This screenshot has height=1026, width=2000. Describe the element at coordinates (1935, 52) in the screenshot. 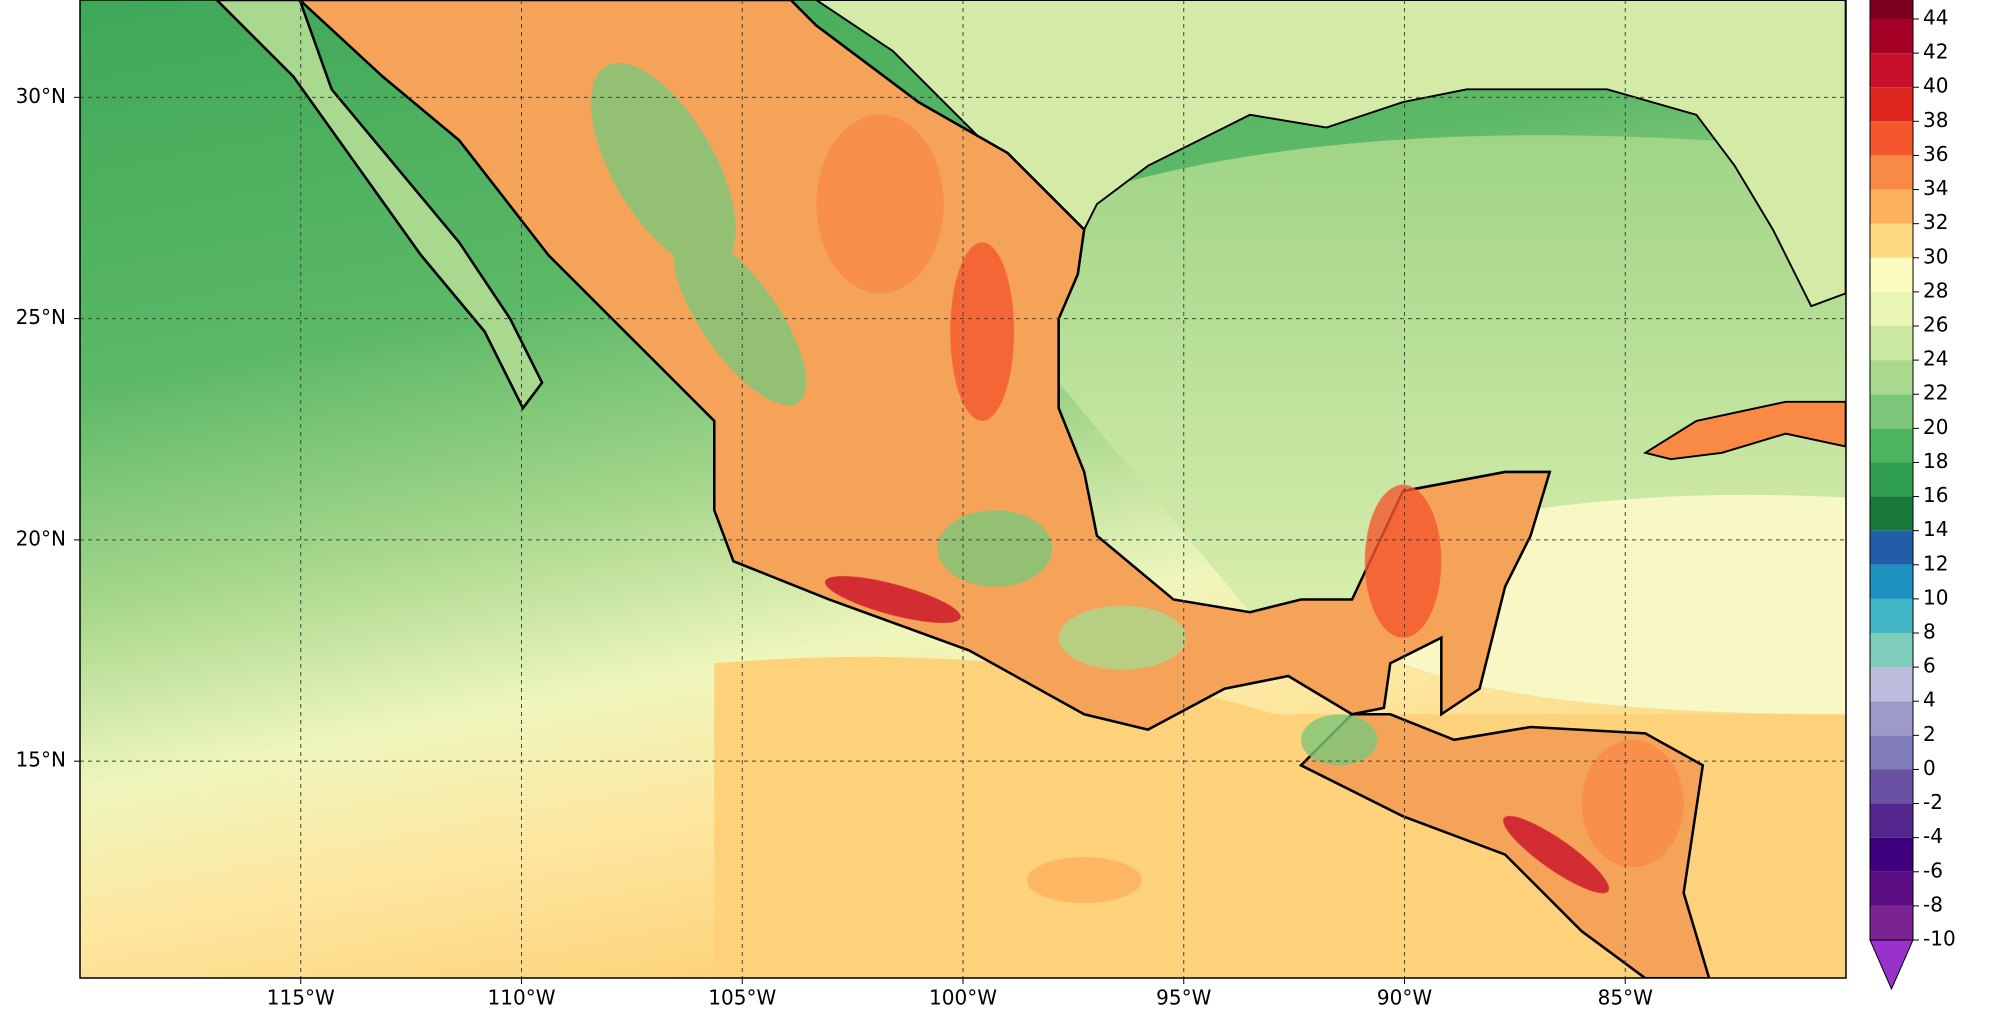

I see `colorbar-tick-label: 42` at that location.